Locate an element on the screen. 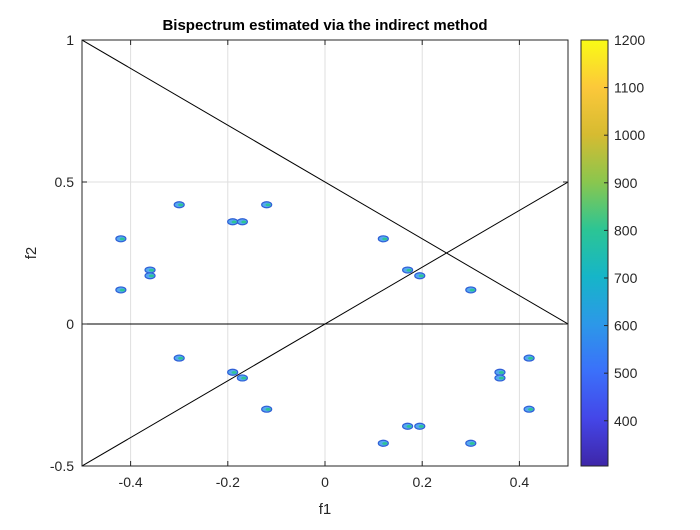 The width and height of the screenshot is (700, 530). colorbar-tick-label: 1100 is located at coordinates (629, 88).